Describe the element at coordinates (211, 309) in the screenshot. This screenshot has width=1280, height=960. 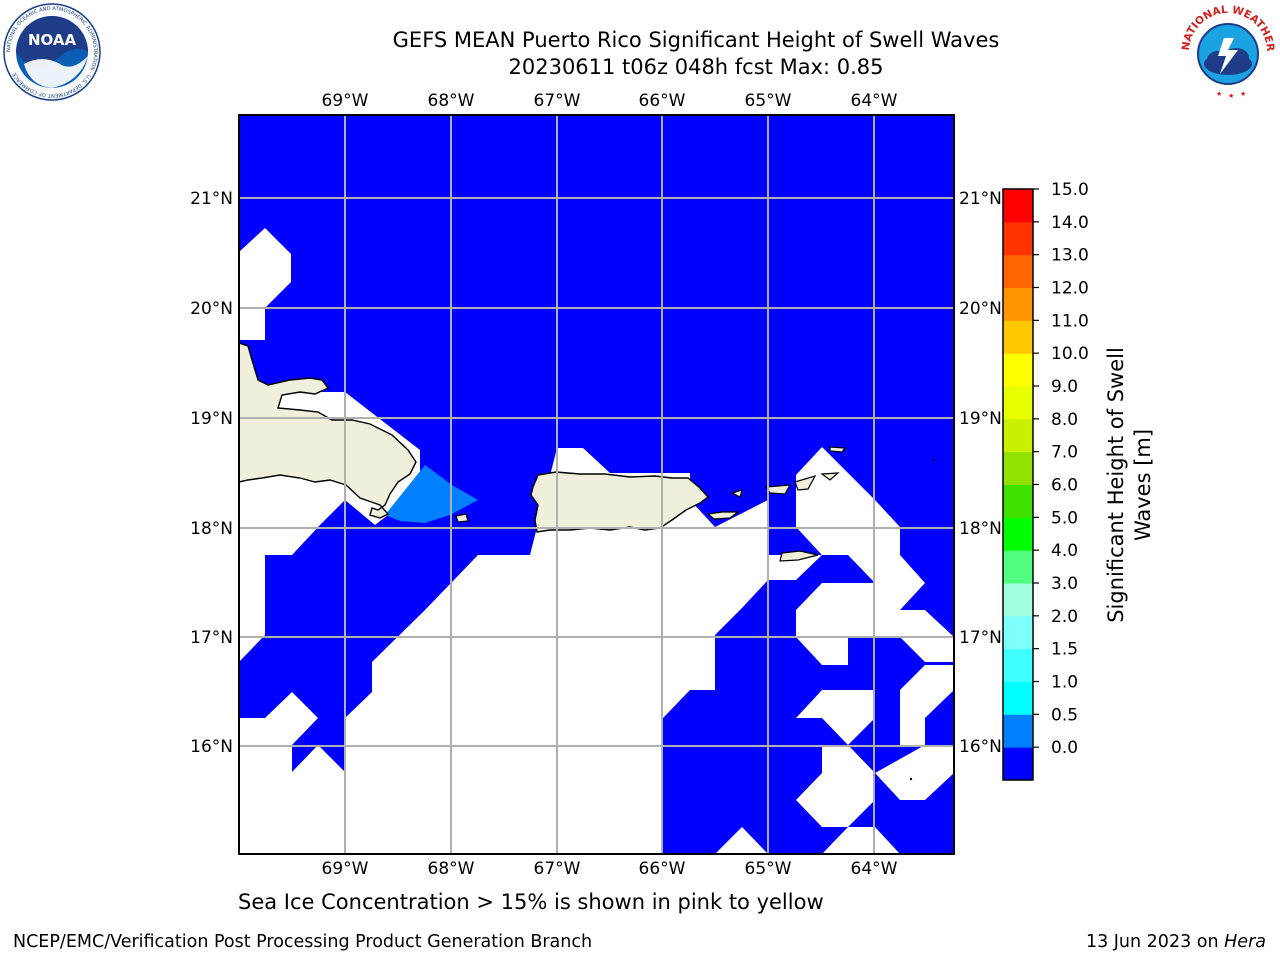
I see `lat-label-left: 20°N` at that location.